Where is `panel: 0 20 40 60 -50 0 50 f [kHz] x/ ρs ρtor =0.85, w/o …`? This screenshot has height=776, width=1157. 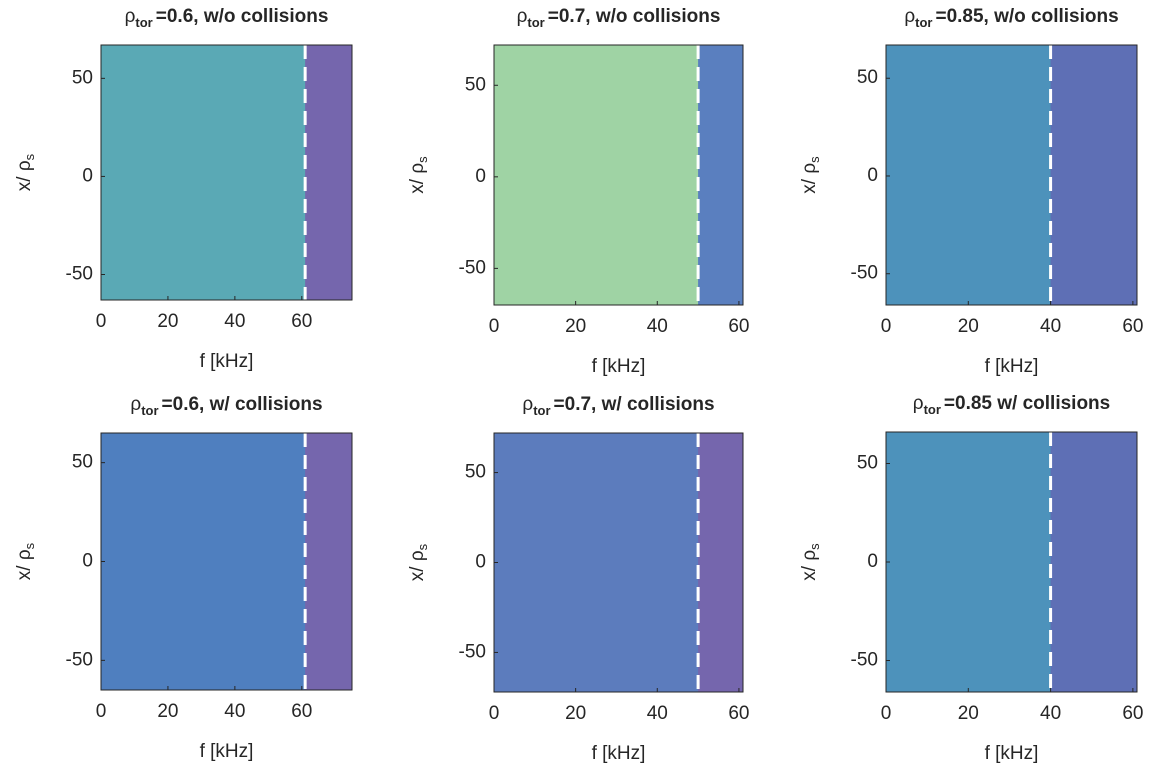
panel: 0 20 40 60 -50 0 50 f [kHz] x/ ρs ρtor =0.85, w/o … is located at coordinates (971, 191).